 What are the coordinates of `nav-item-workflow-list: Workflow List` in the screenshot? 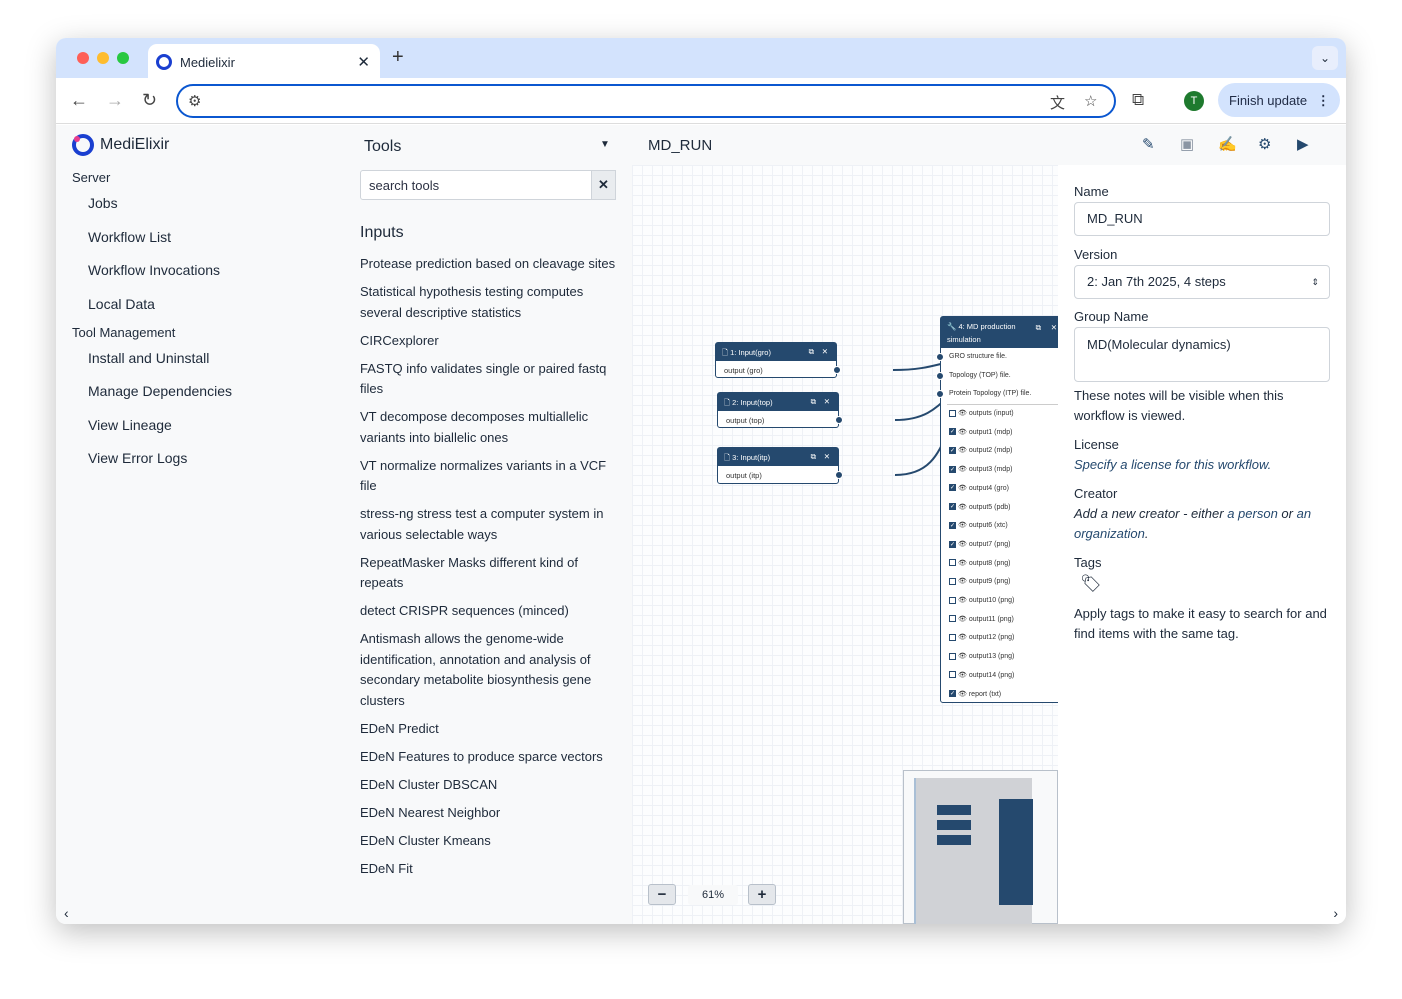 It's located at (129, 237).